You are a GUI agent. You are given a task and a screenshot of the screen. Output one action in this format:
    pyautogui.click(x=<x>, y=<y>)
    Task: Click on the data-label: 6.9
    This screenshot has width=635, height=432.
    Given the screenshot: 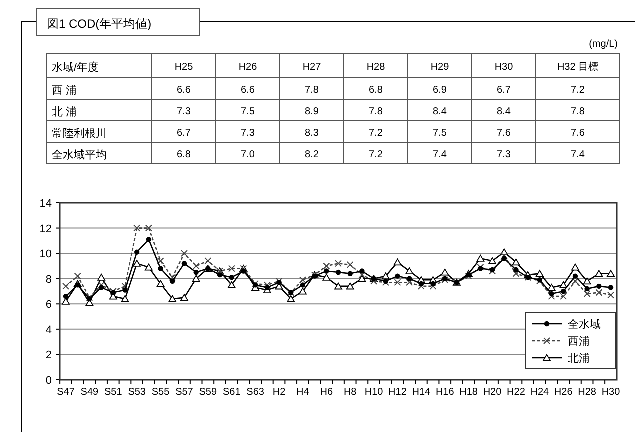 What is the action you would take?
    pyautogui.click(x=440, y=90)
    